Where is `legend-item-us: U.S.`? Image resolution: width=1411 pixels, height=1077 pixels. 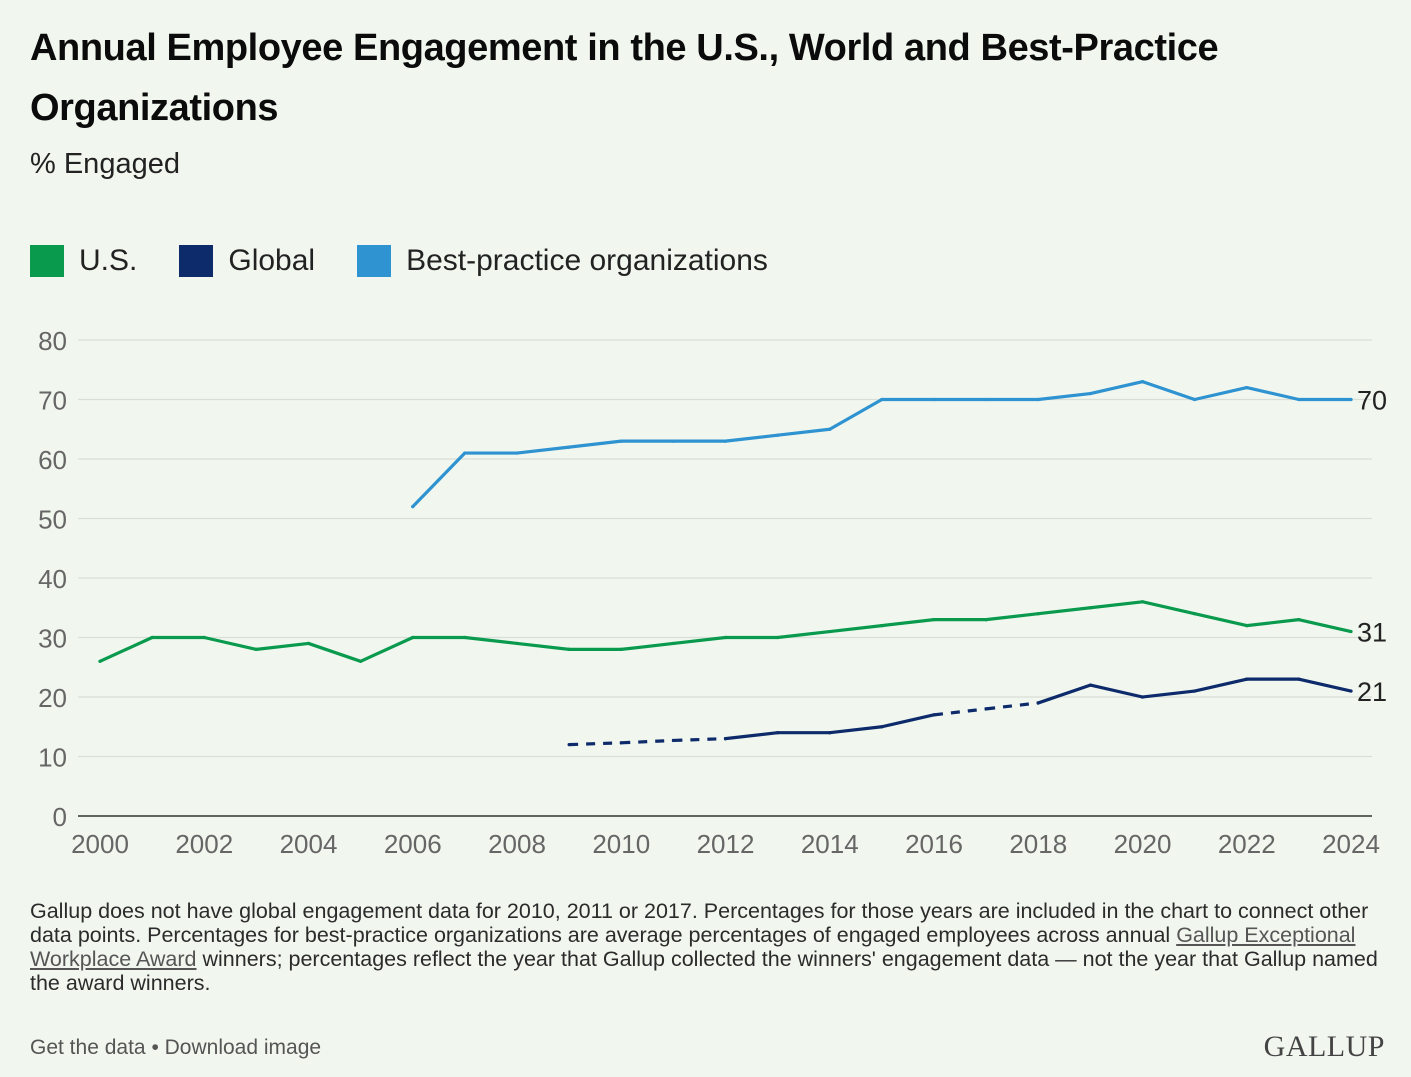 legend-item-us: U.S. is located at coordinates (83, 261).